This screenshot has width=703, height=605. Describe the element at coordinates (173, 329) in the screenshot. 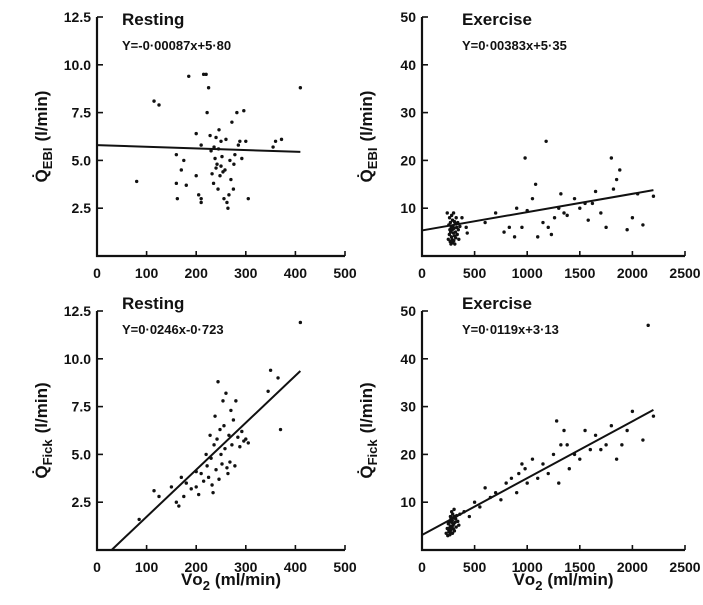

I see `regression-equation: Y=0·0246x-0·723` at that location.